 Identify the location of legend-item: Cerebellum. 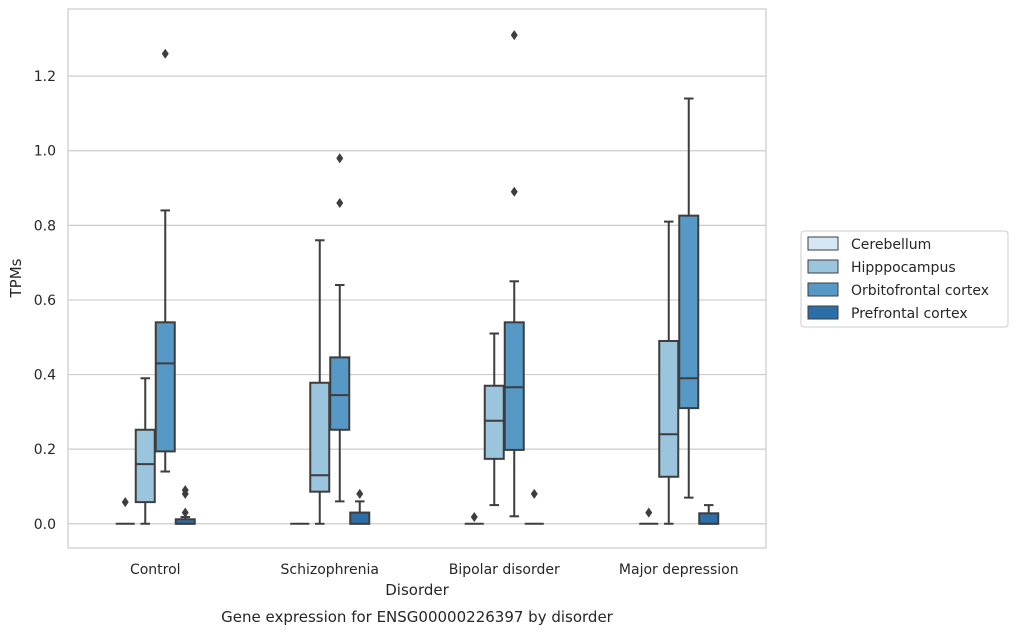
(869, 244).